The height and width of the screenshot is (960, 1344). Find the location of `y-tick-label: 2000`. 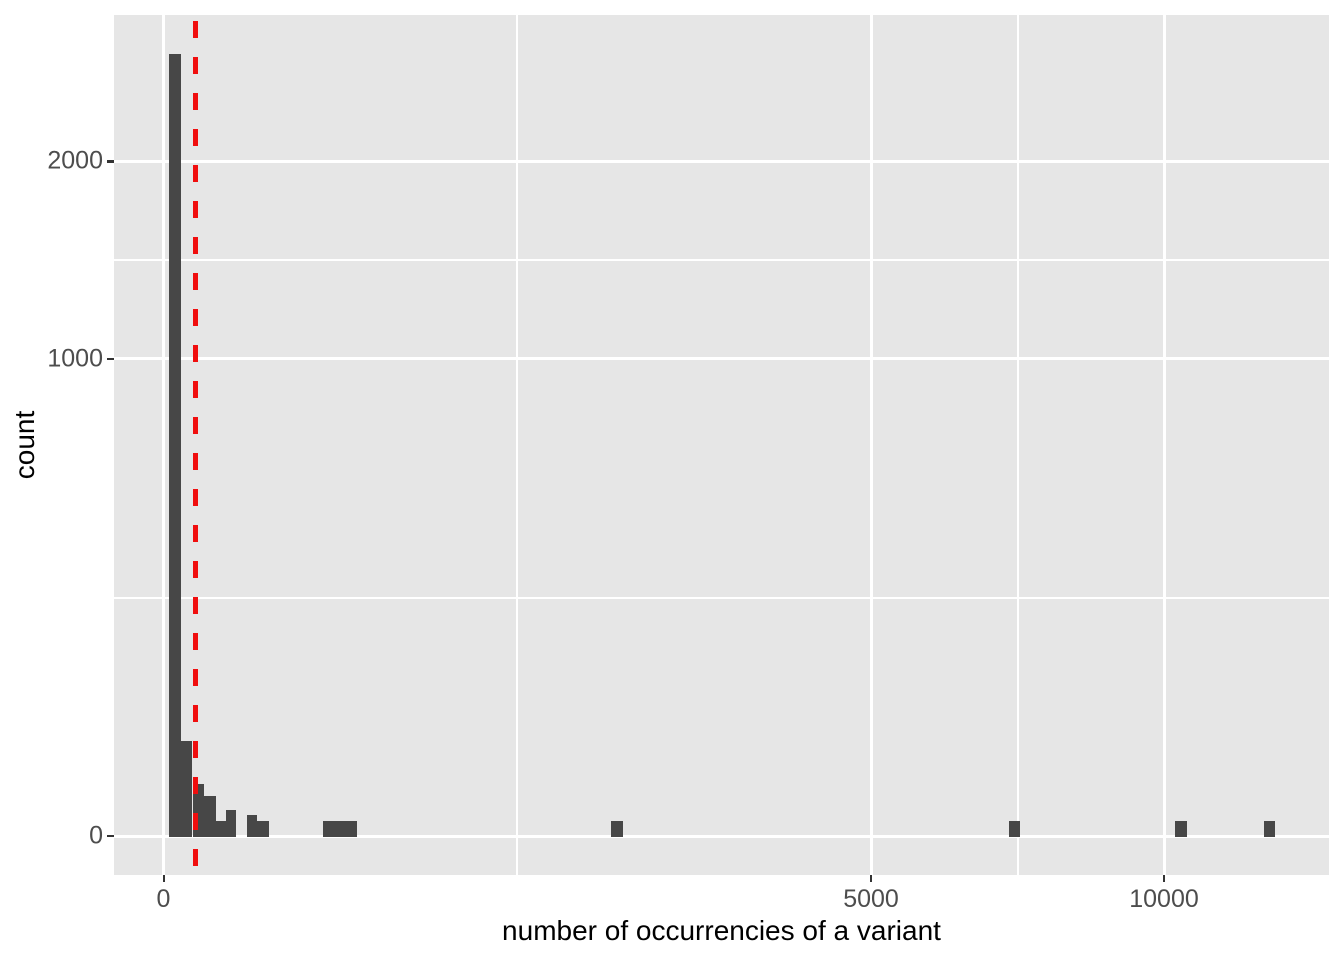

y-tick-label: 2000 is located at coordinates (75, 160).